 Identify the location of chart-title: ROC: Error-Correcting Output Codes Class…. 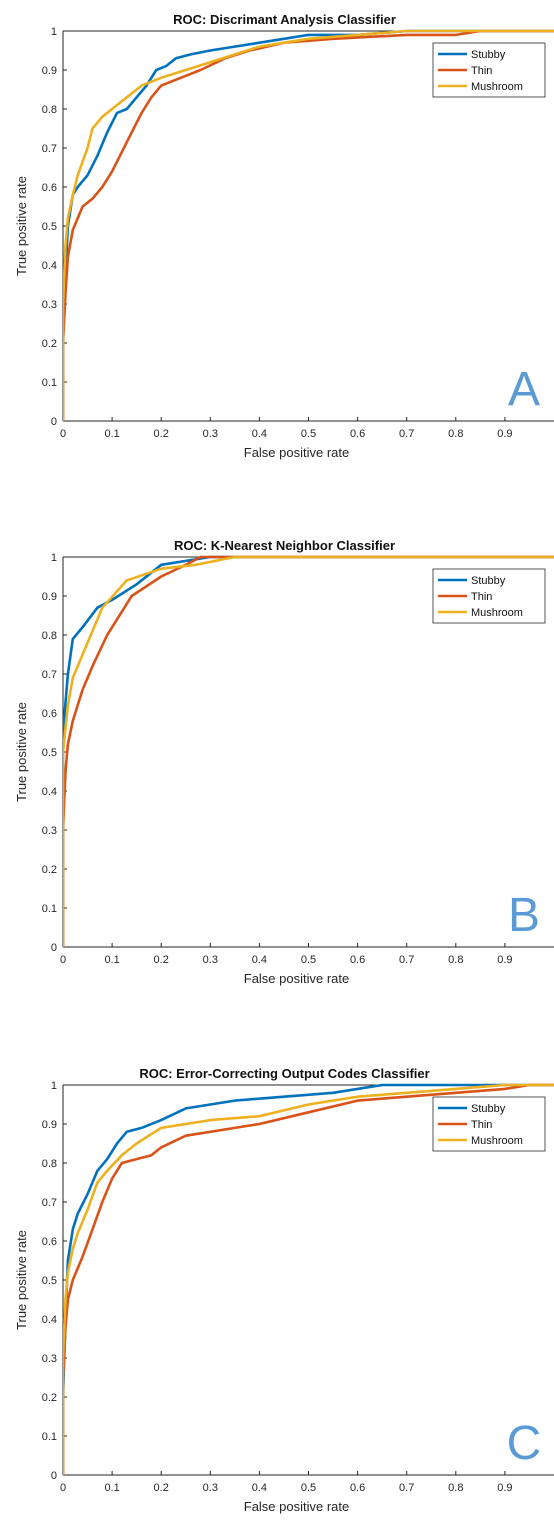
(284, 1073).